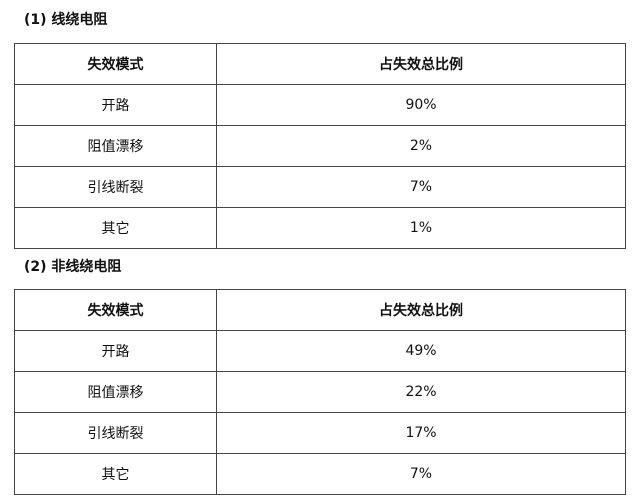 The image size is (637, 500). I want to click on table-row: 引线断裂 7%, so click(320, 187).